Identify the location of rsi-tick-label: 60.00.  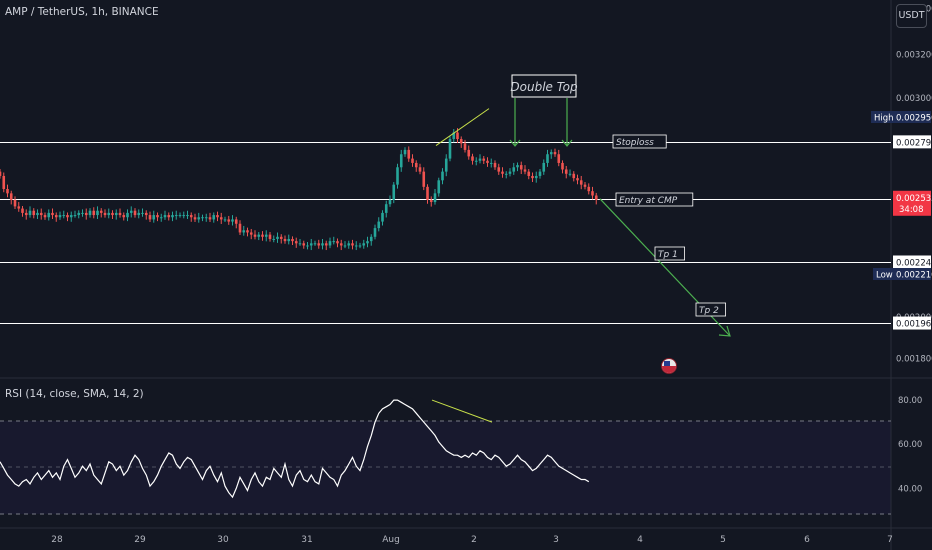
(910, 445).